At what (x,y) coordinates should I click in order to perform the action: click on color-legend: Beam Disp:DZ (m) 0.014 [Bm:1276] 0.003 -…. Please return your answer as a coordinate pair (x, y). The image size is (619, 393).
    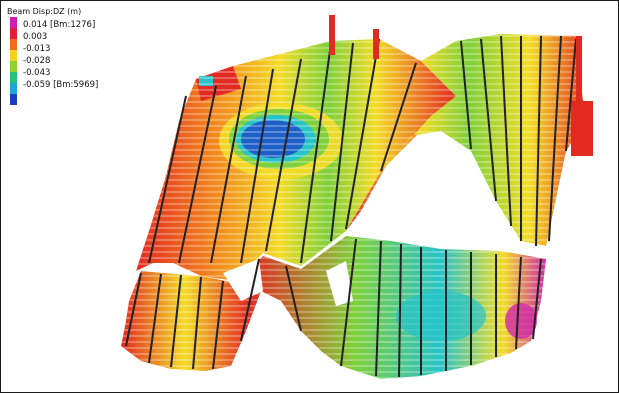
    Looking at the image, I should click on (72, 57).